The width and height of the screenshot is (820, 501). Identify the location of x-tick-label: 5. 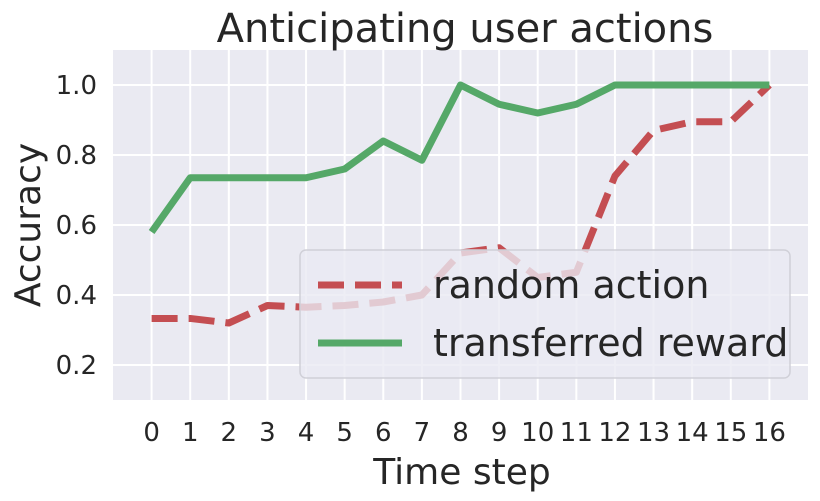
(344, 433).